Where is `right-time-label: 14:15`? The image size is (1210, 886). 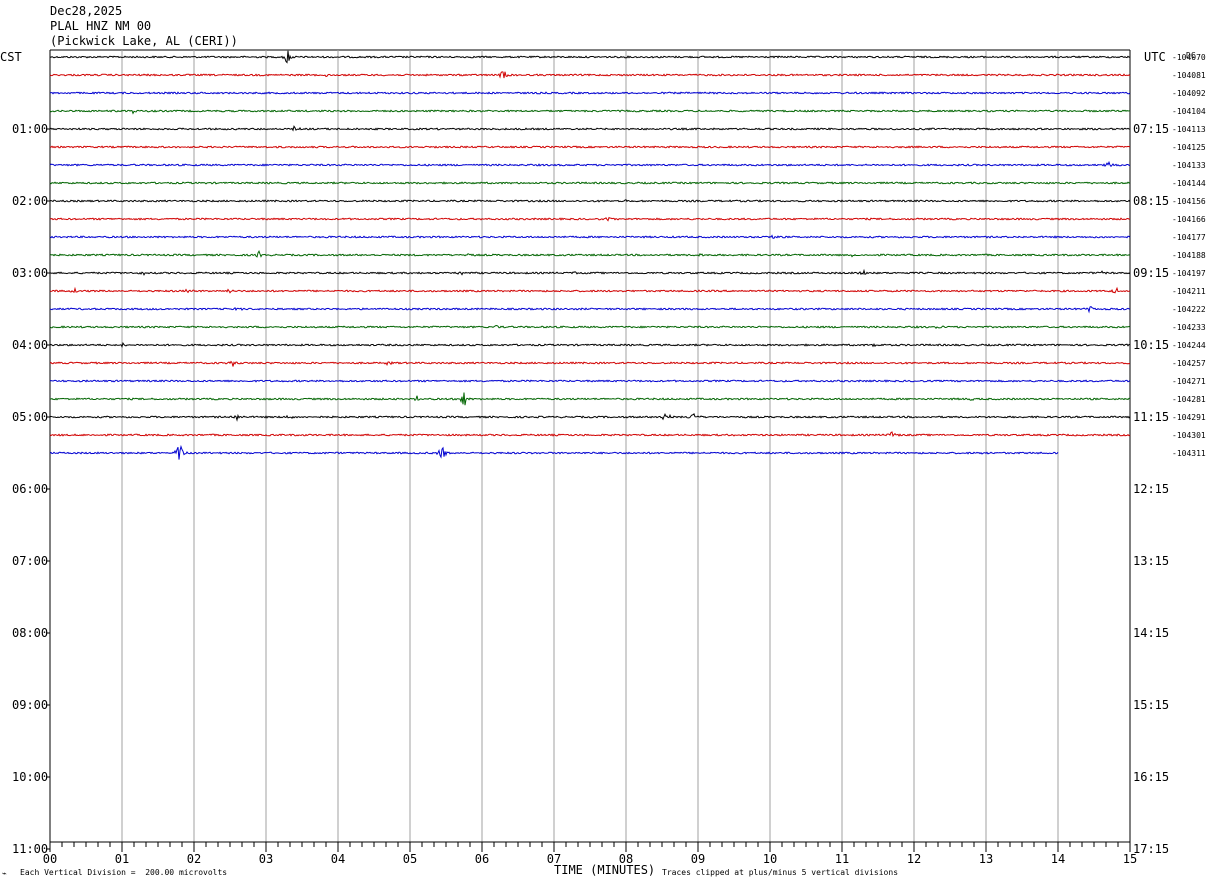 right-time-label: 14:15 is located at coordinates (1151, 633).